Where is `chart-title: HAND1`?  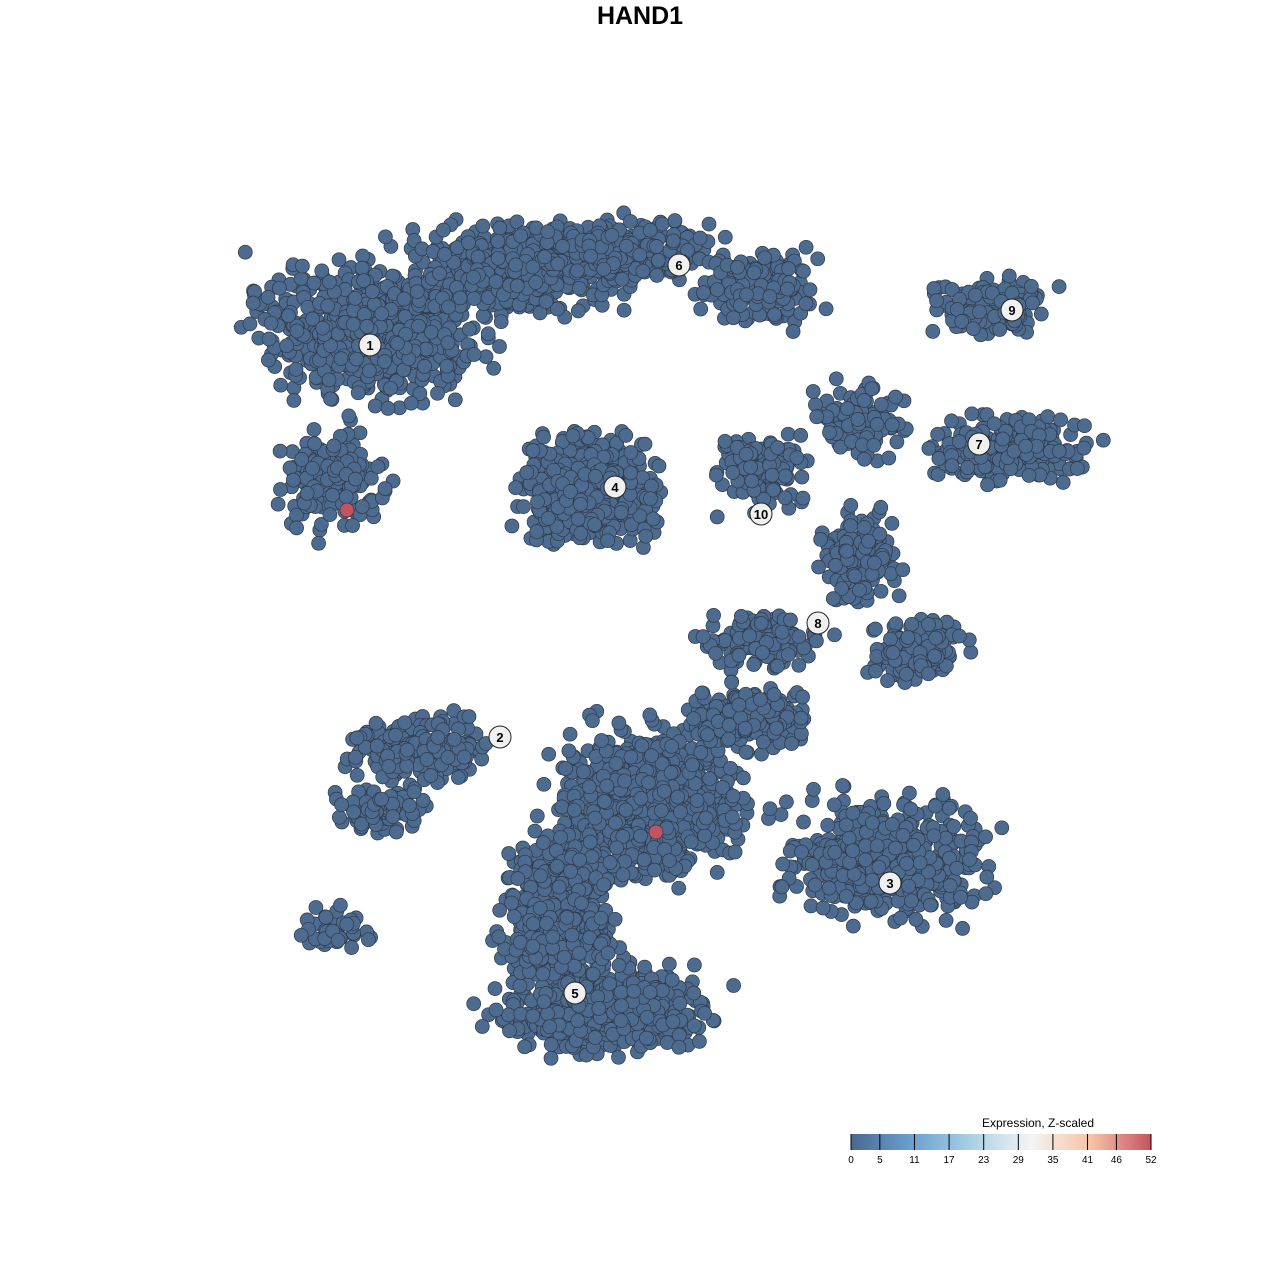 chart-title: HAND1 is located at coordinates (640, 16).